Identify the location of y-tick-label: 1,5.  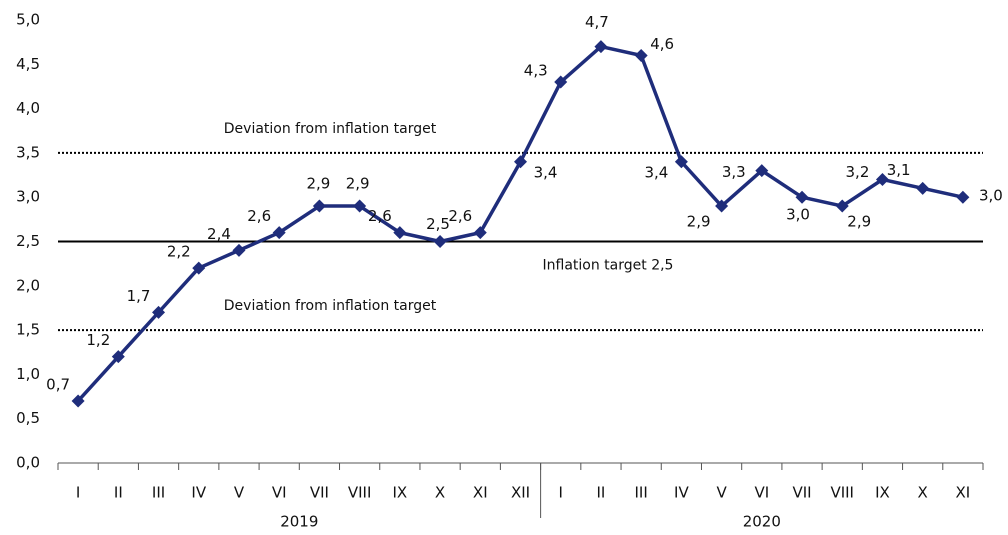
(28, 330).